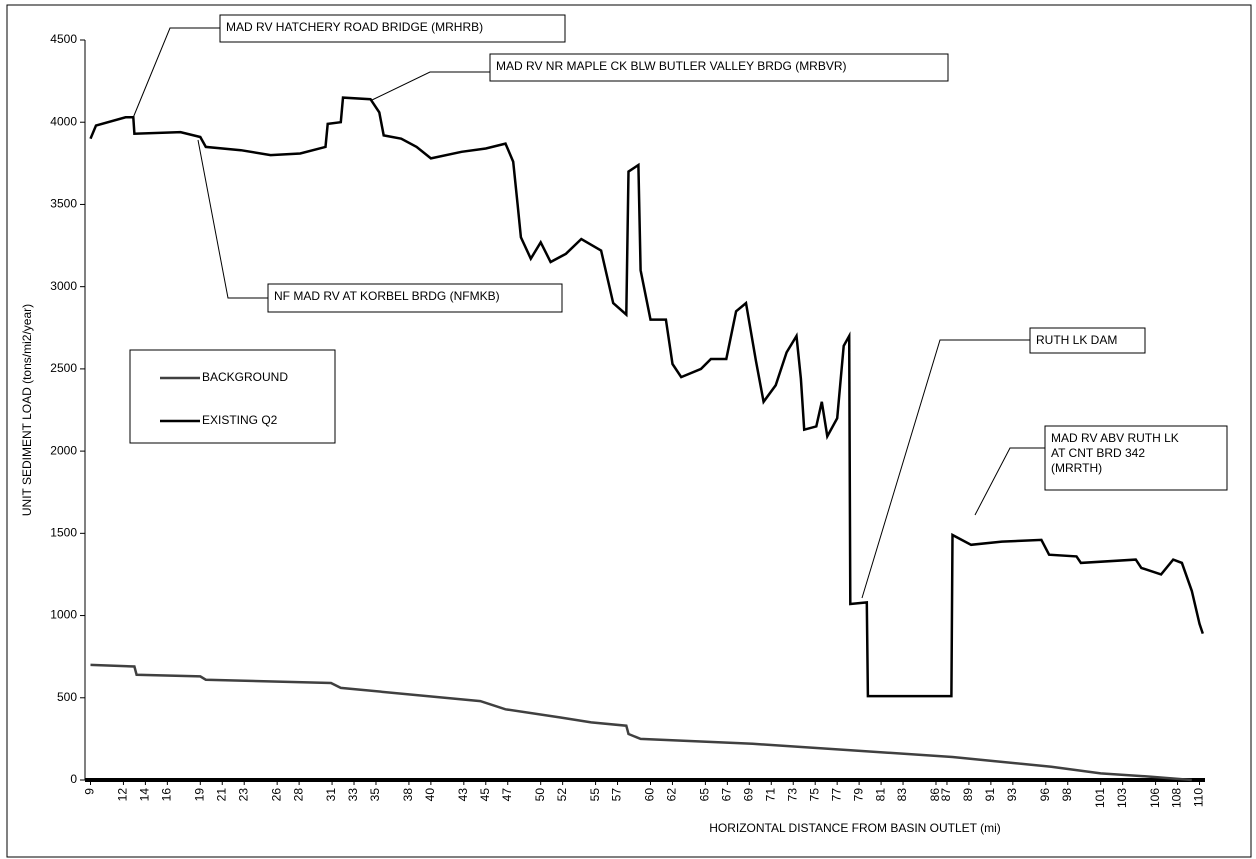 The width and height of the screenshot is (1256, 859). What do you see at coordinates (63, 39) in the screenshot?
I see `y-tick-label: 4500` at bounding box center [63, 39].